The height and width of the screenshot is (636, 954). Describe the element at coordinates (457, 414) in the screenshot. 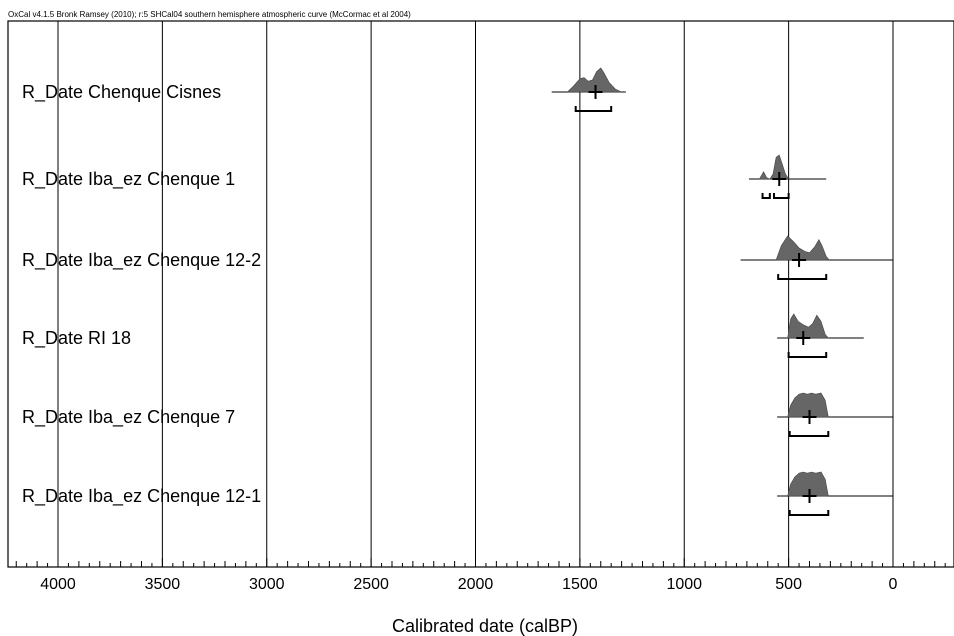

I see `series-row: R_Date Iba_ez Chenque 7` at that location.